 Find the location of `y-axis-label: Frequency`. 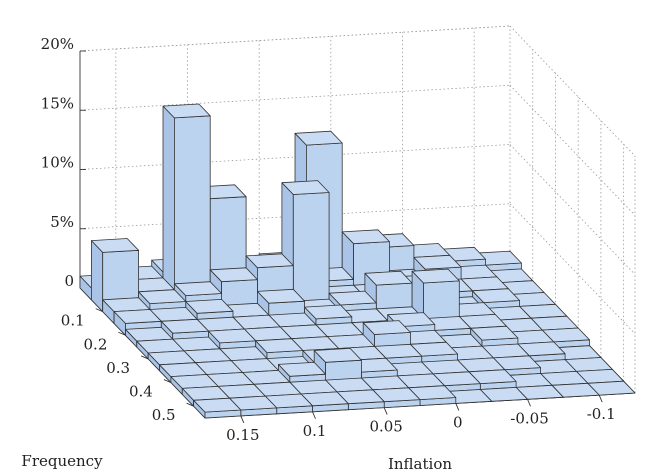

y-axis-label: Frequency is located at coordinates (62, 461).